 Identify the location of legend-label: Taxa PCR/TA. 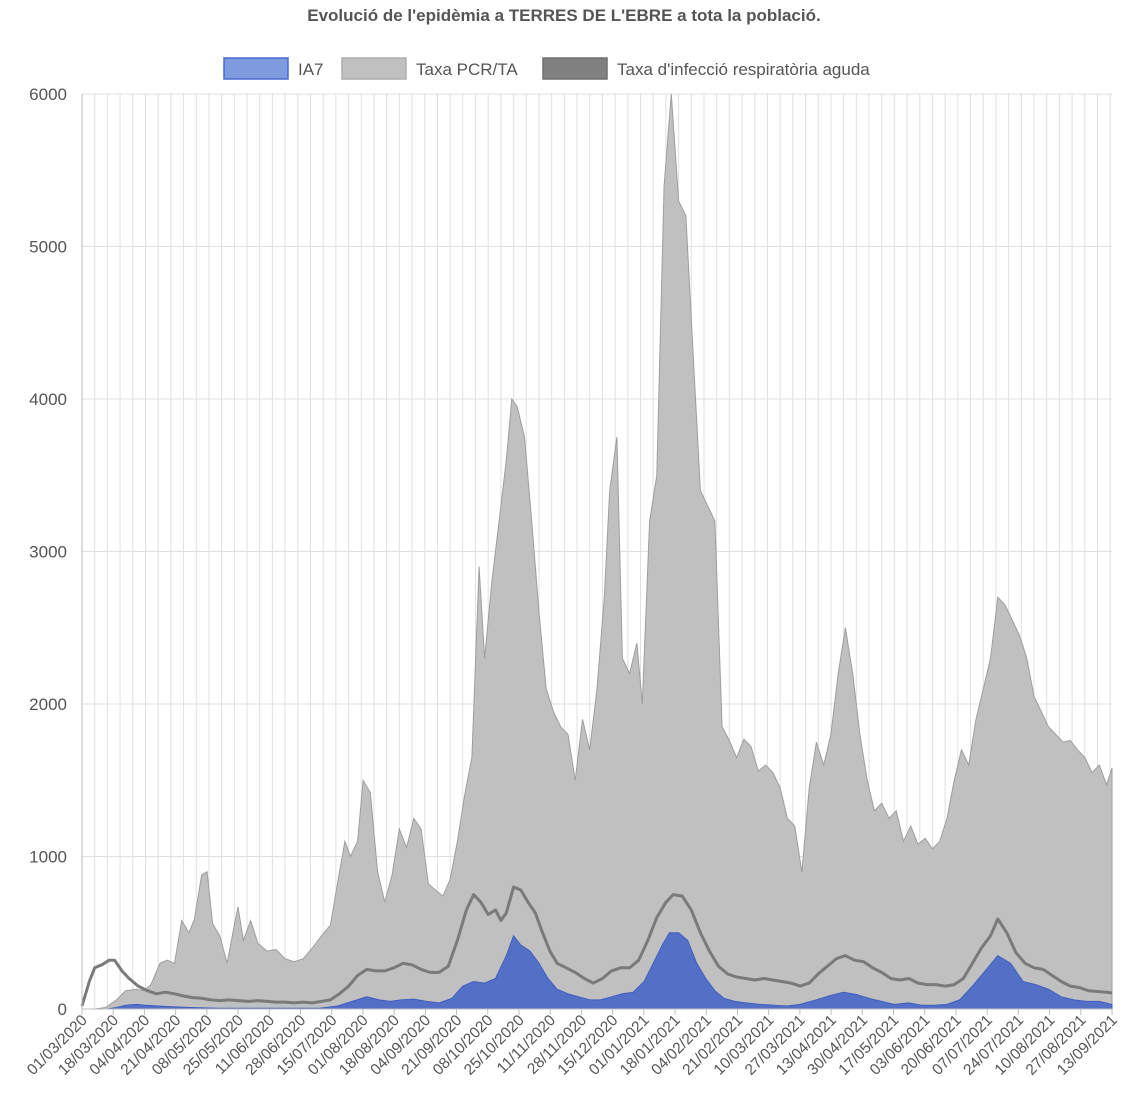
(467, 69).